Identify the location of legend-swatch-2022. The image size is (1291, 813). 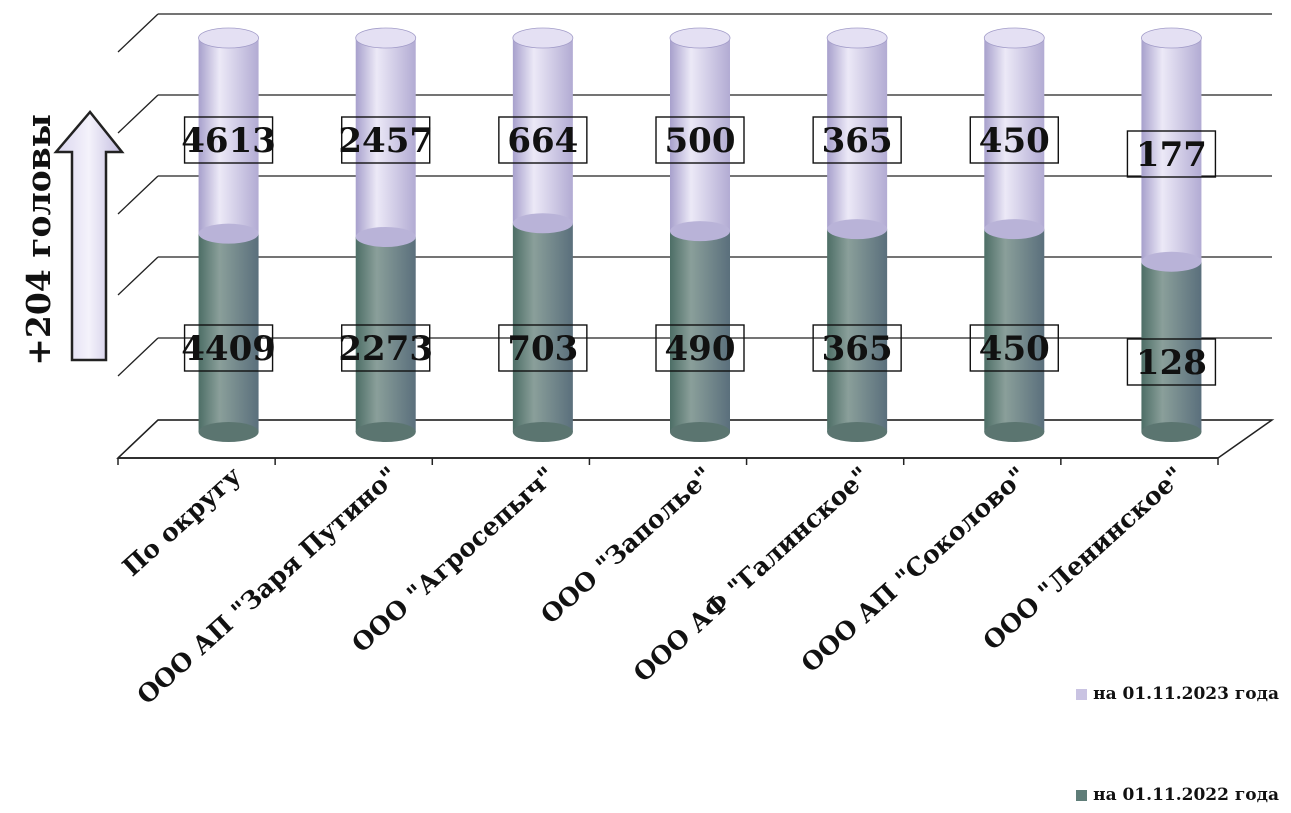
(1082, 795).